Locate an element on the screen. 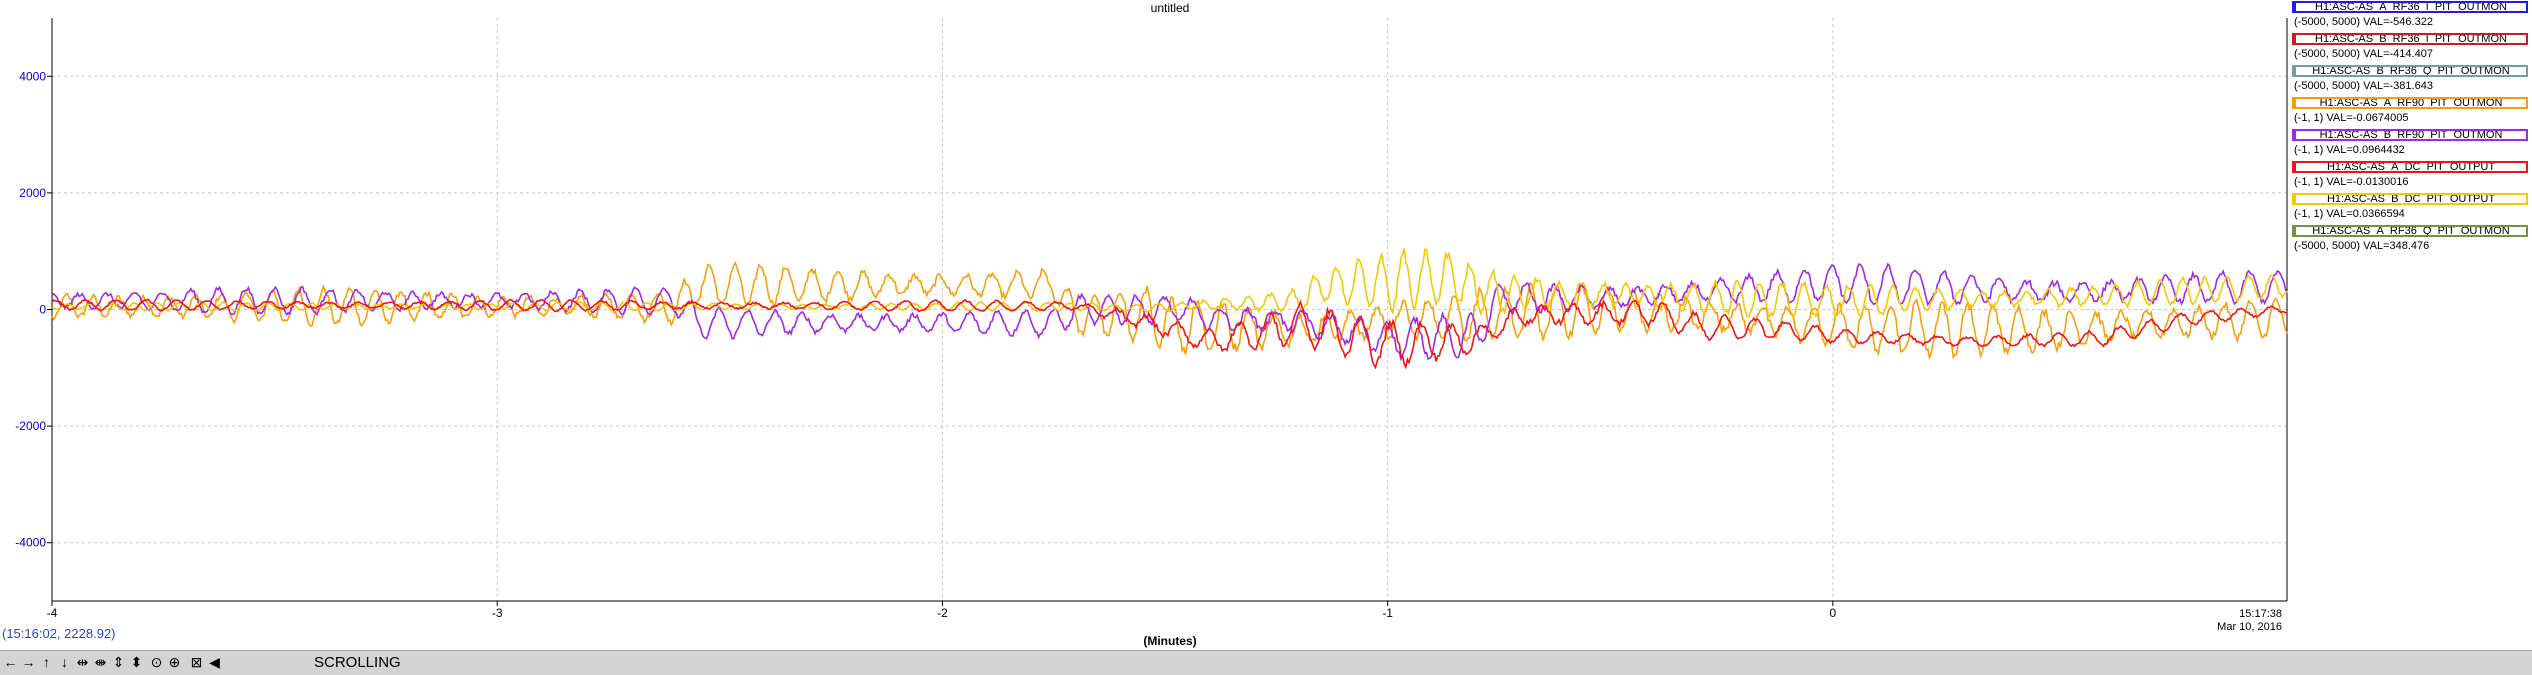 This screenshot has height=675, width=2532. compress-vertical-icon: ⬍ is located at coordinates (136, 662).